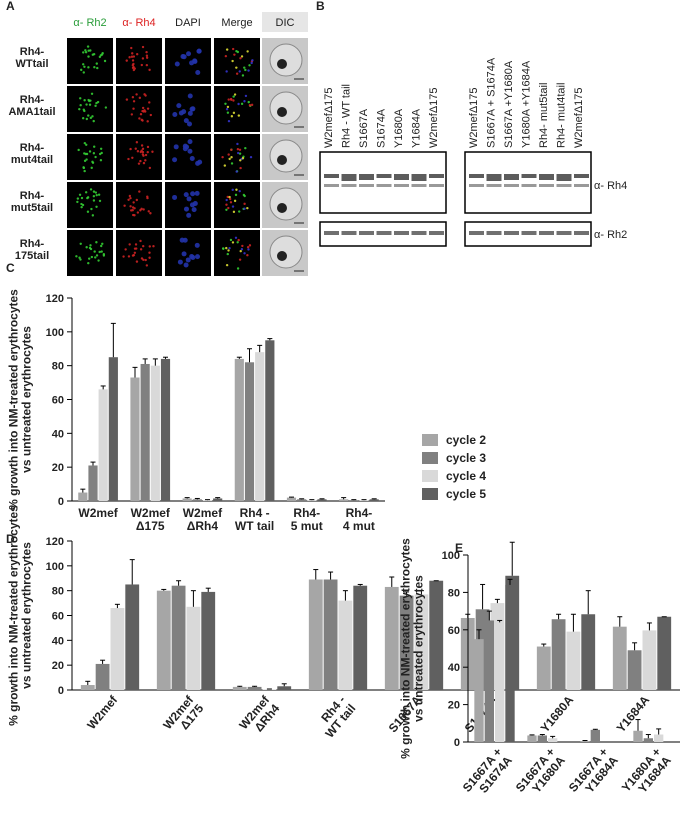  Describe the element at coordinates (183, 716) in the screenshot. I see `x-tick-label: W2mefΔ175` at that location.